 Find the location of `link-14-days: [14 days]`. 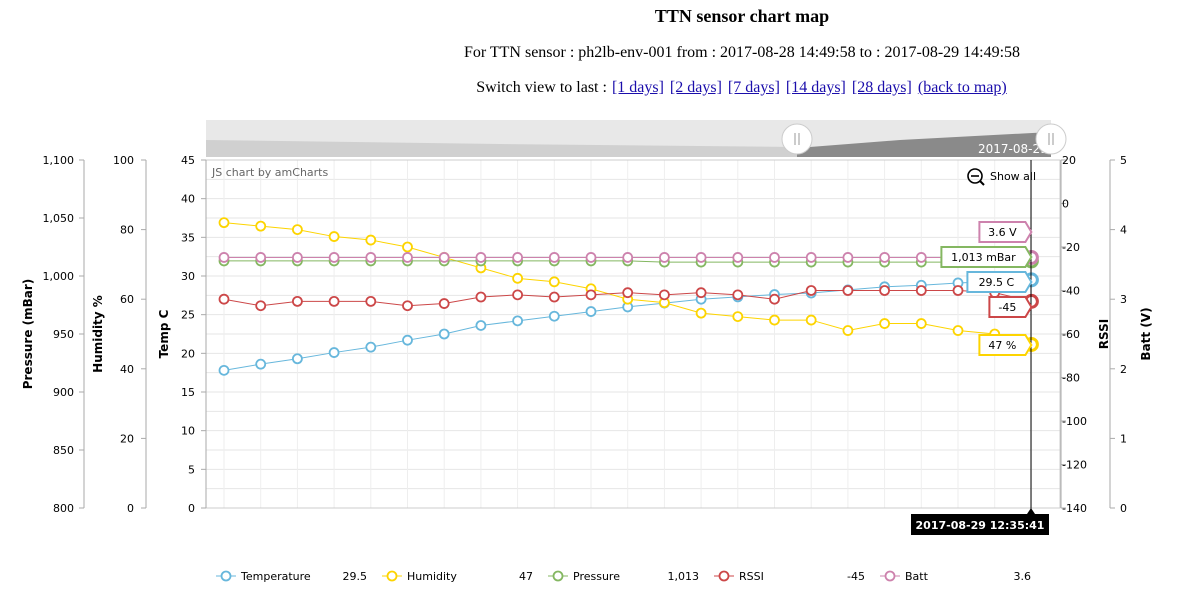

link-14-days: [14 days] is located at coordinates (815, 87).